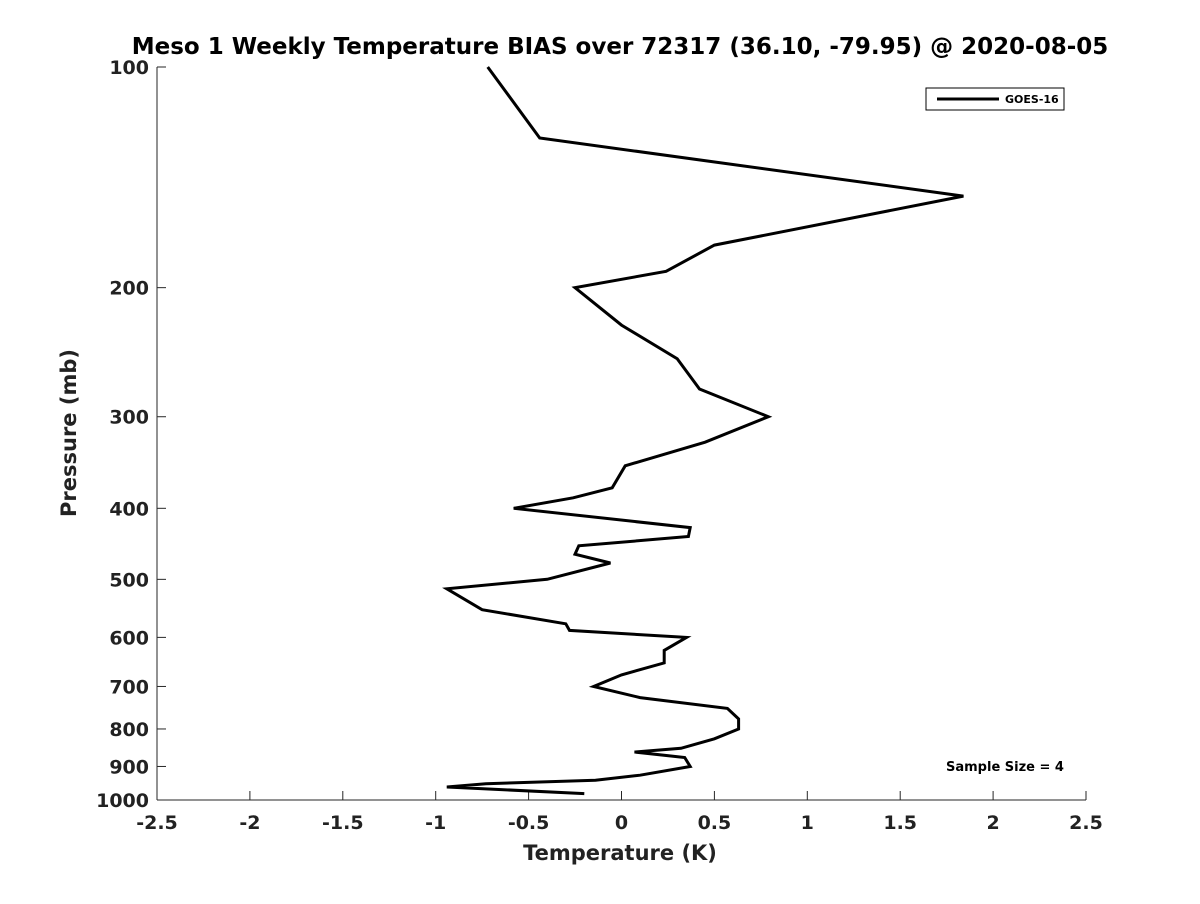 The image size is (1200, 904). What do you see at coordinates (129, 687) in the screenshot?
I see `y-tick-label: 700` at bounding box center [129, 687].